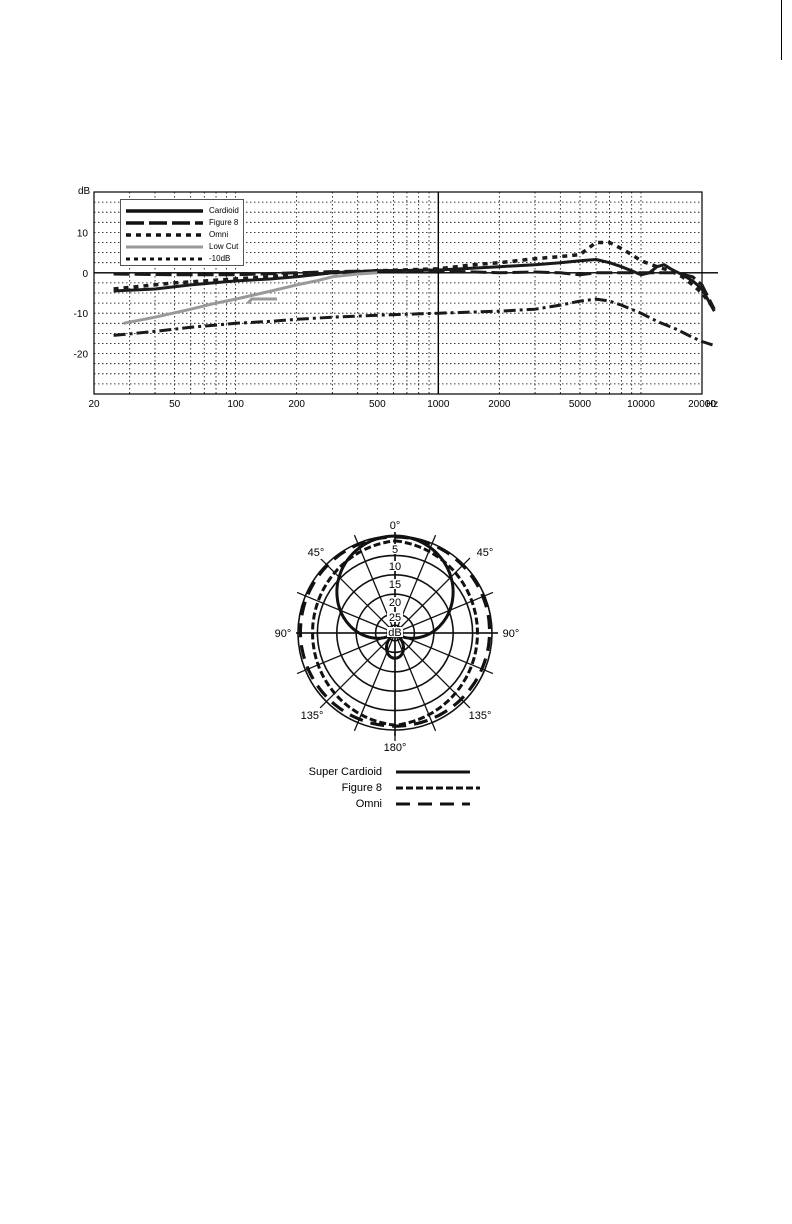  Describe the element at coordinates (220, 258) in the screenshot. I see `legend-label: -10dB` at that location.